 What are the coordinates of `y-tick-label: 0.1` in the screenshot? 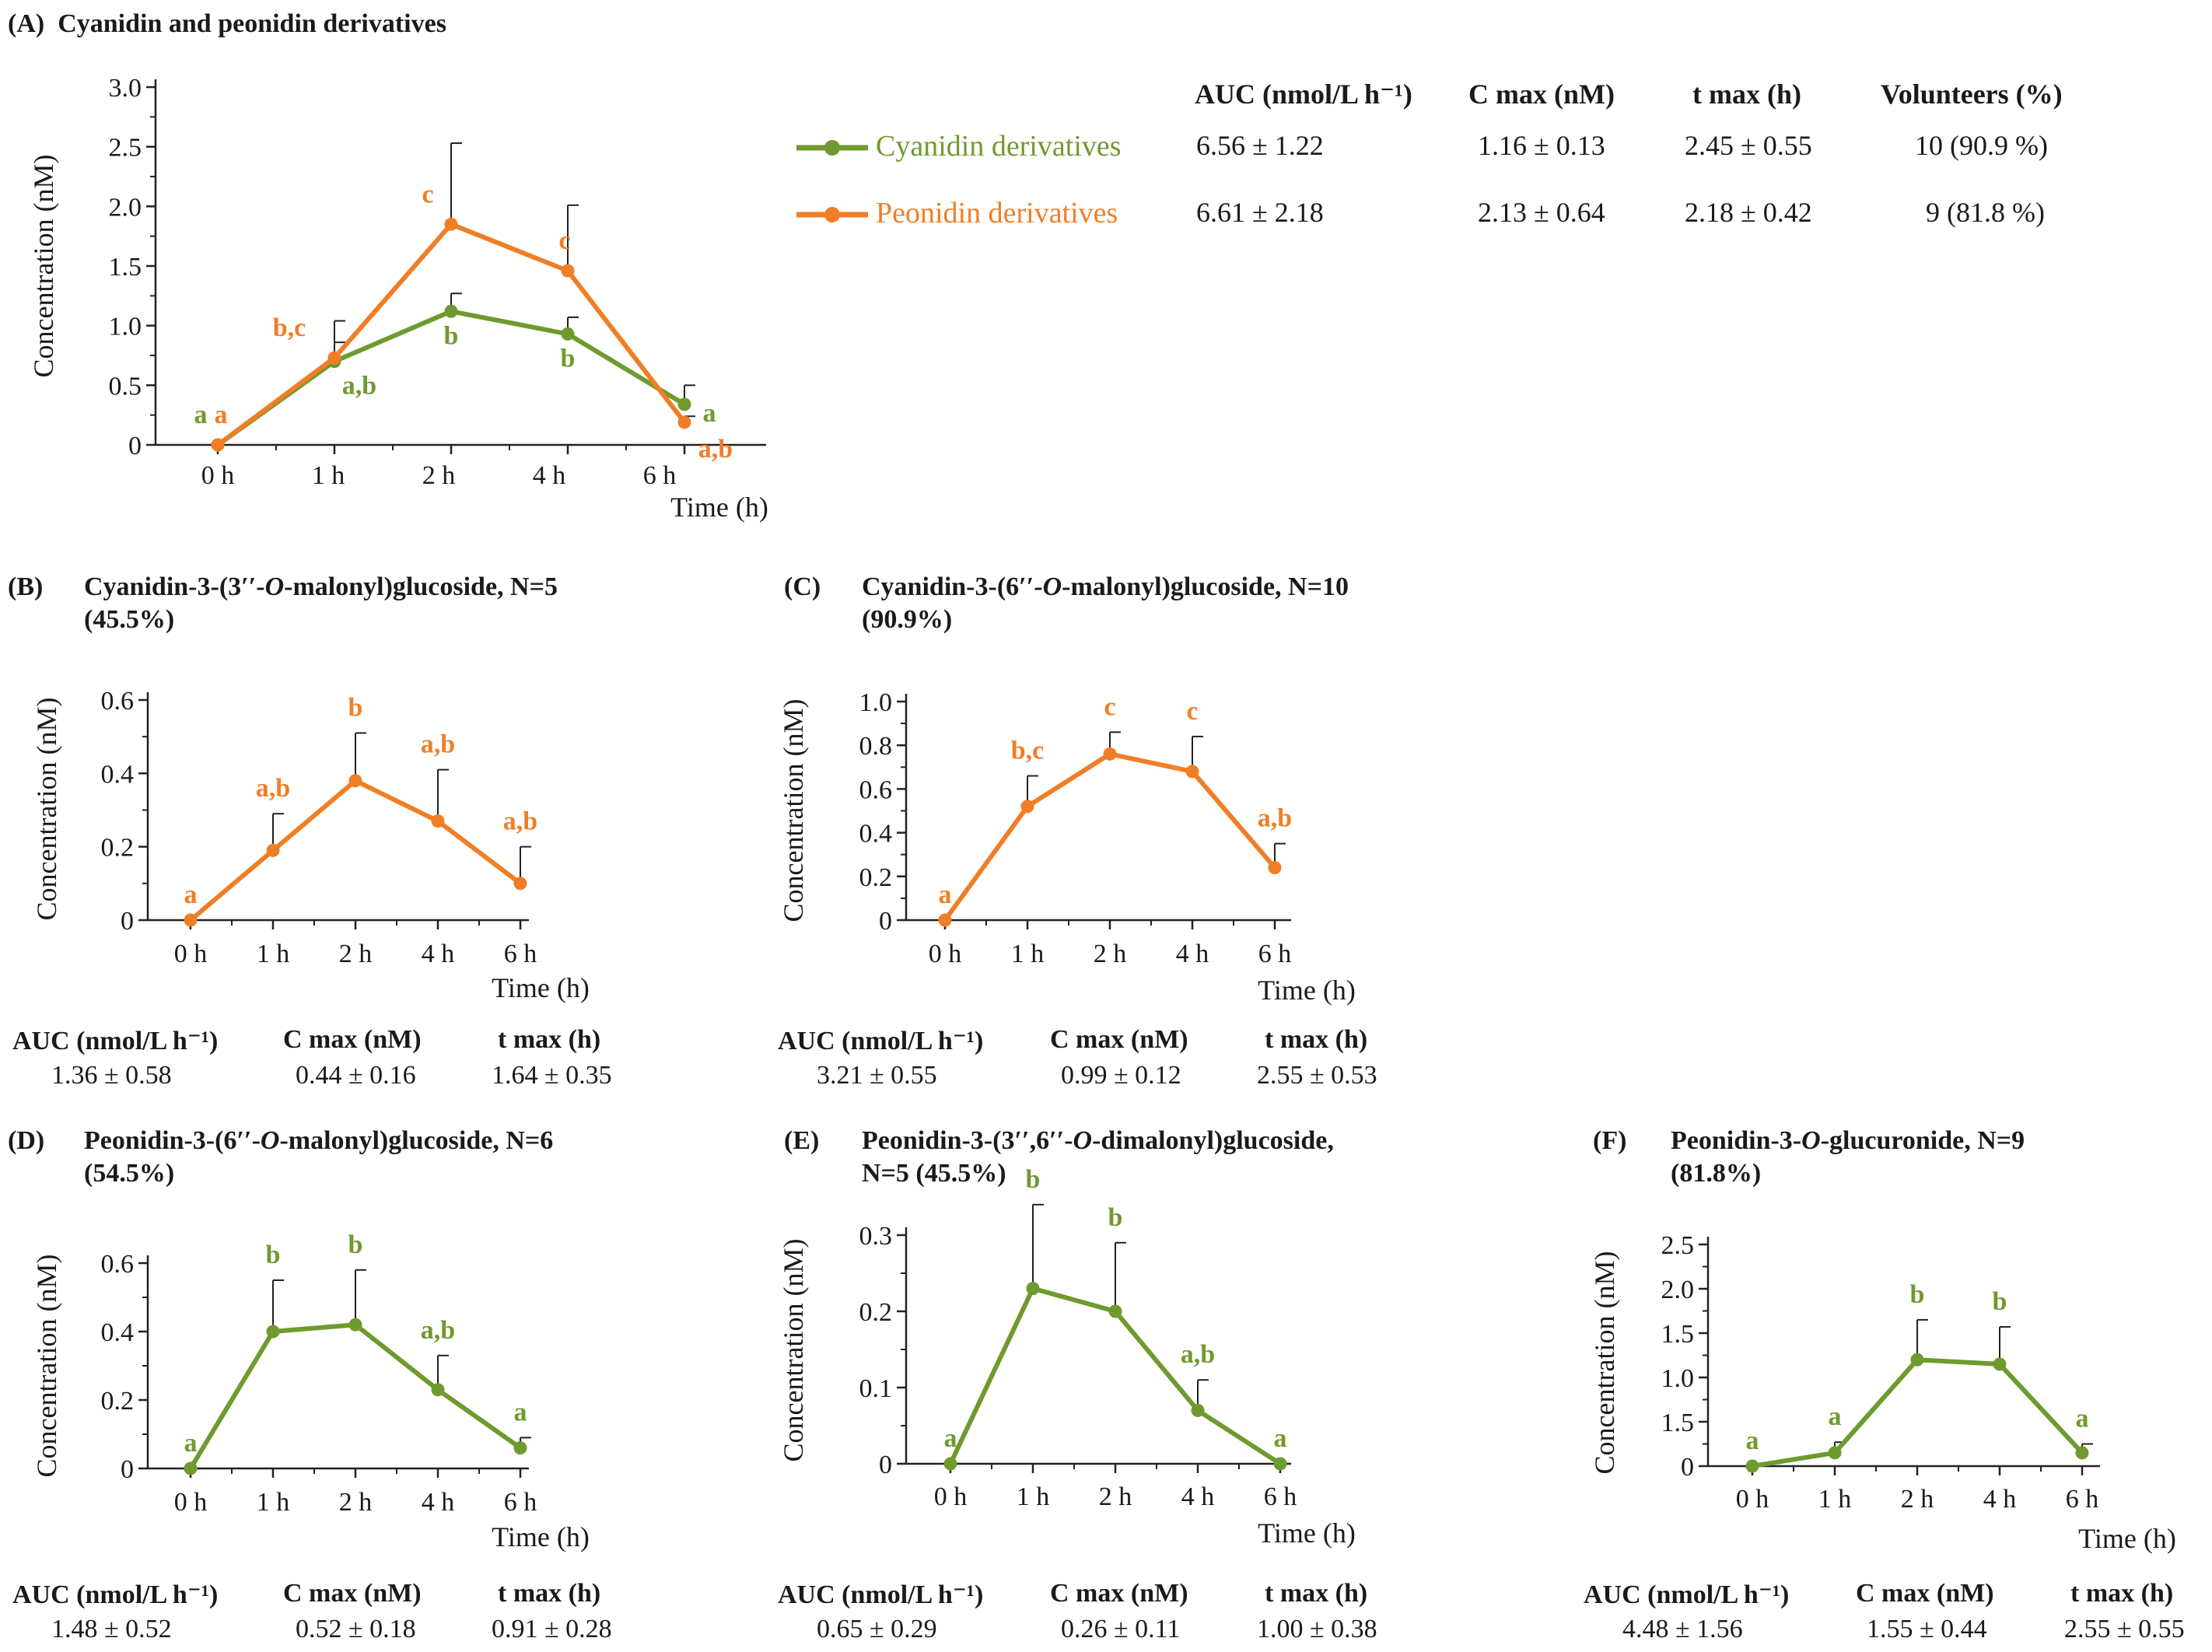 It's located at (876, 1388).